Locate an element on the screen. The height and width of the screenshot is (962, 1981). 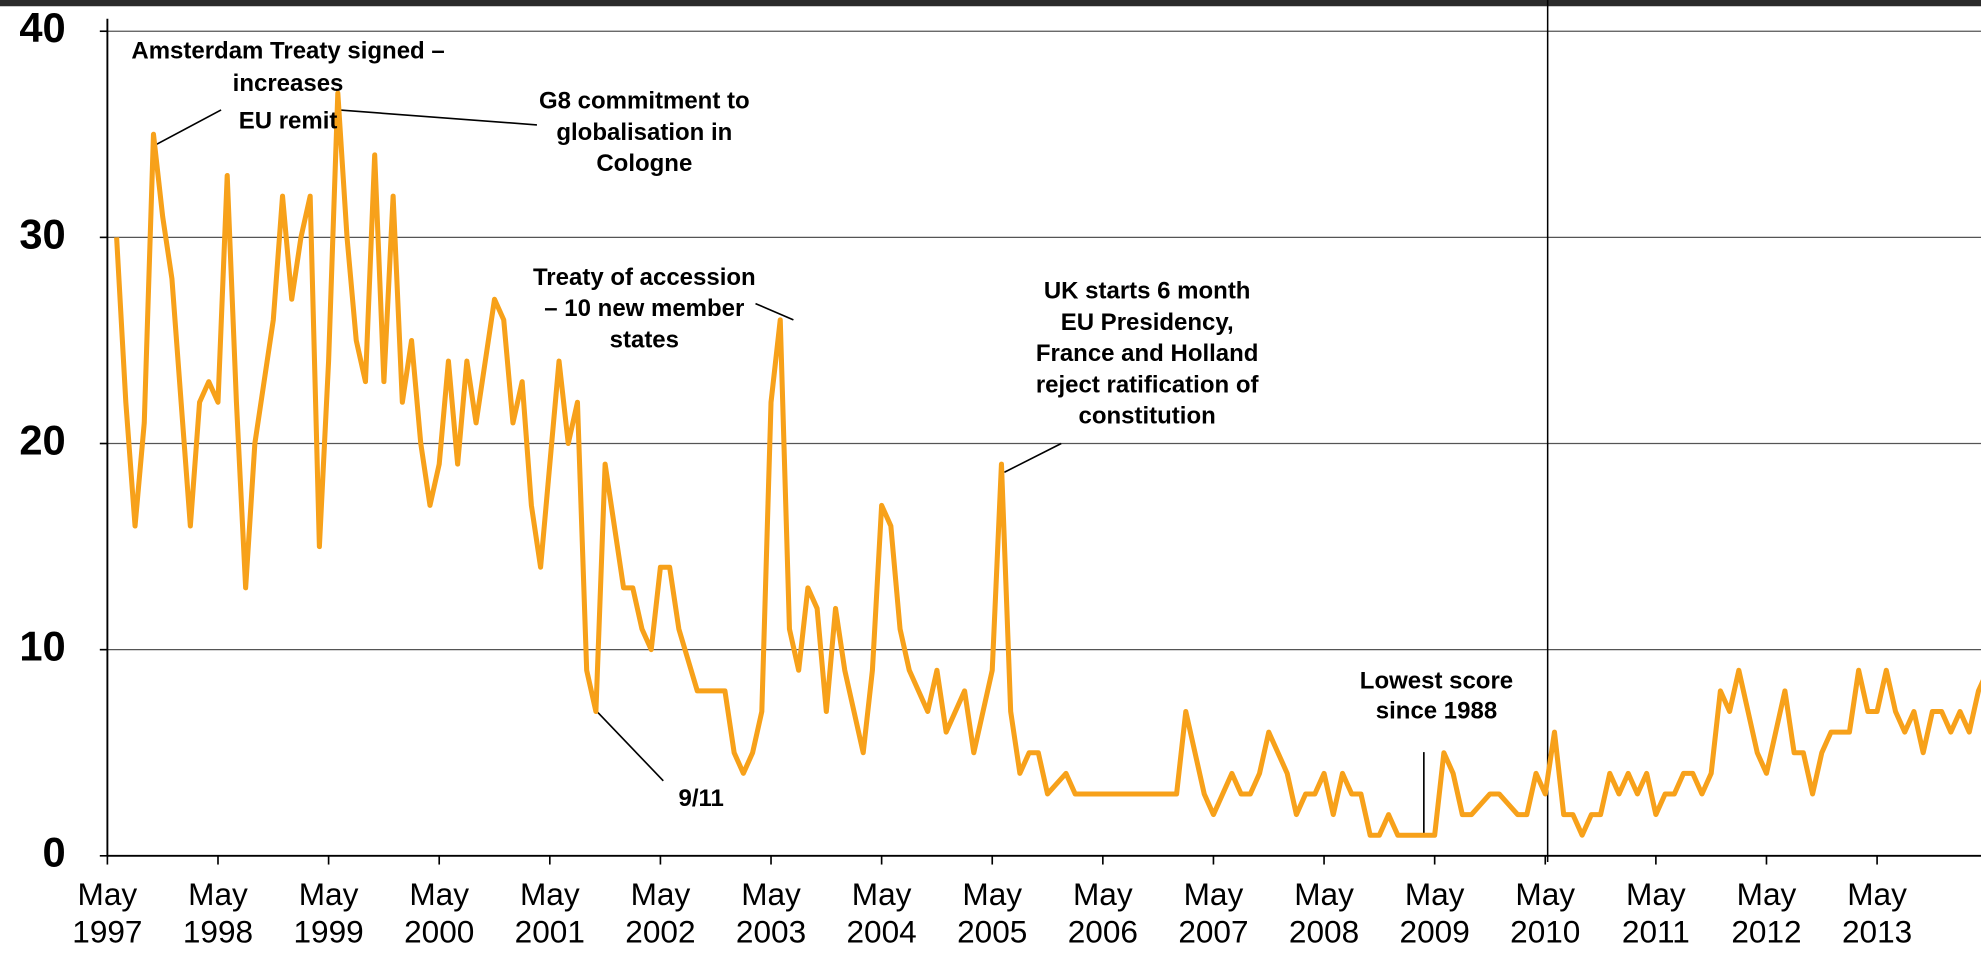
annotation: G8 commitment to is located at coordinates (644, 101).